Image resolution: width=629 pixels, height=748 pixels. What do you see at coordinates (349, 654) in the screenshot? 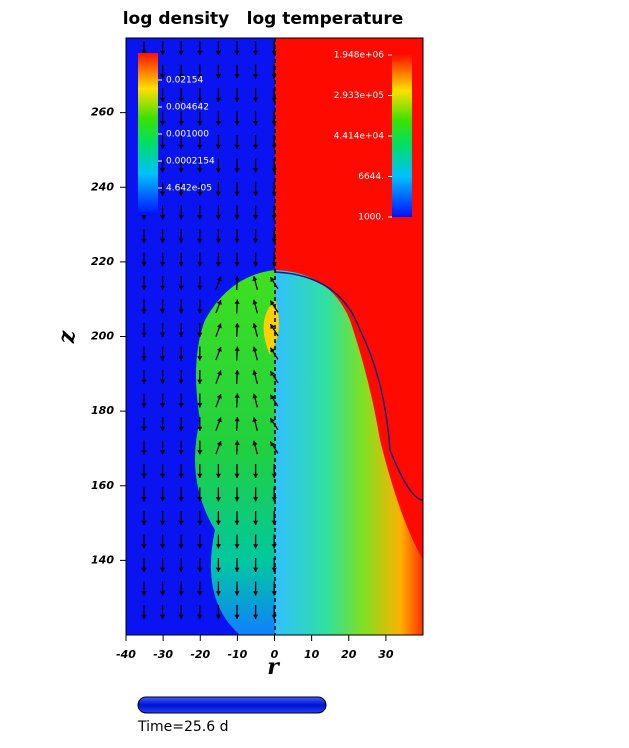
I see `x-tick-label: 20` at bounding box center [349, 654].